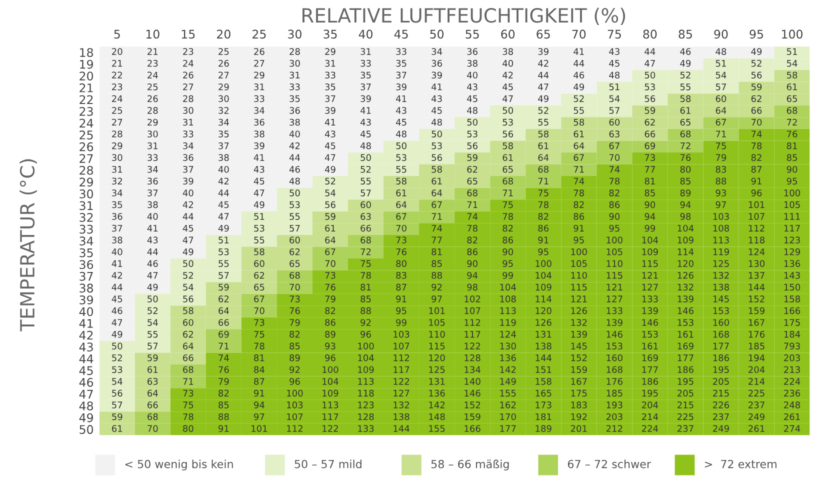  Describe the element at coordinates (543, 134) in the screenshot. I see `data-label: 58` at that location.